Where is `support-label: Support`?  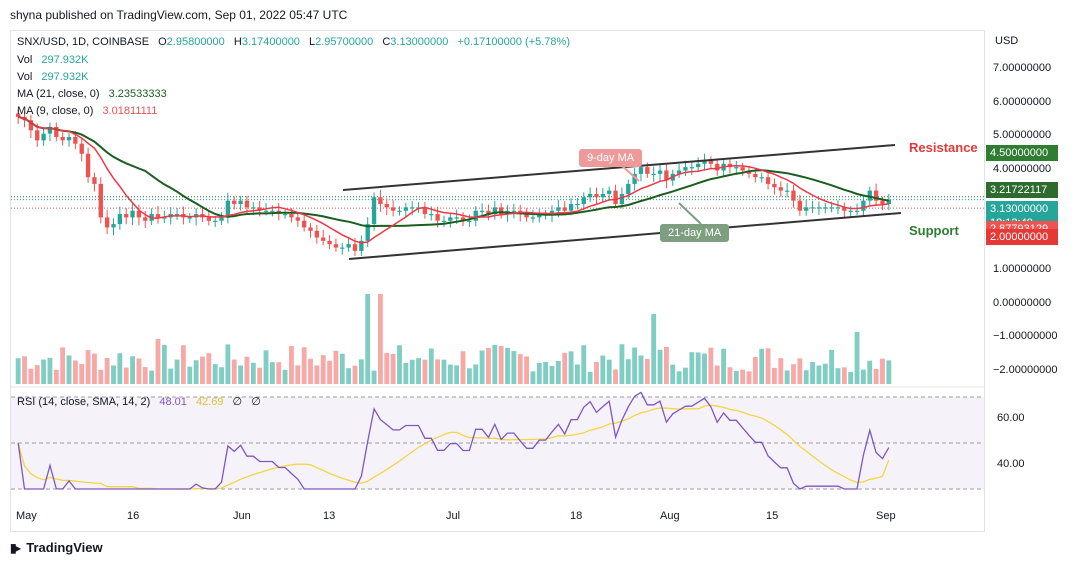 support-label: Support is located at coordinates (934, 230).